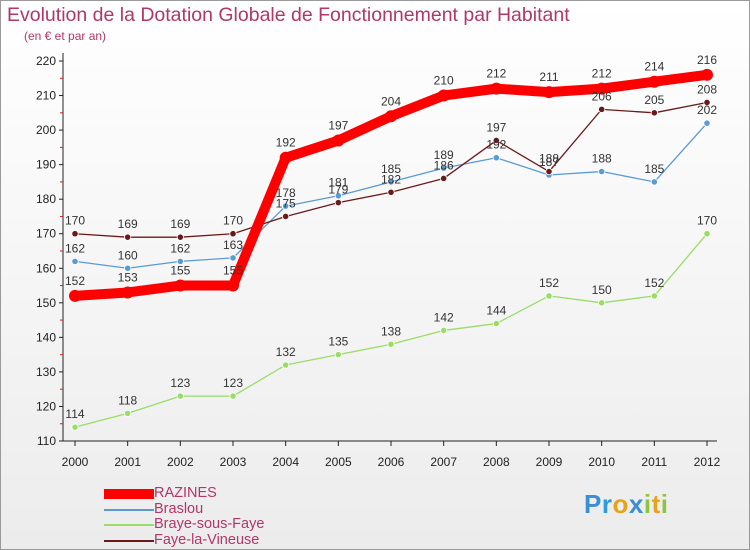  Describe the element at coordinates (444, 317) in the screenshot. I see `data-label: 142` at that location.